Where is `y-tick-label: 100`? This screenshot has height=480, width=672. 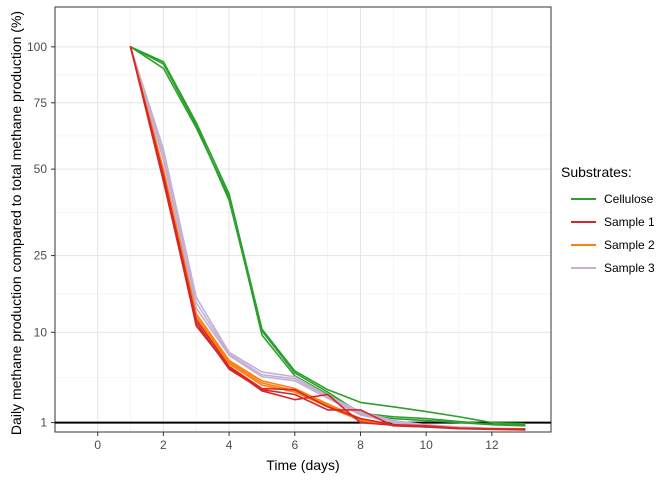 y-tick-label: 100 is located at coordinates (37, 47).